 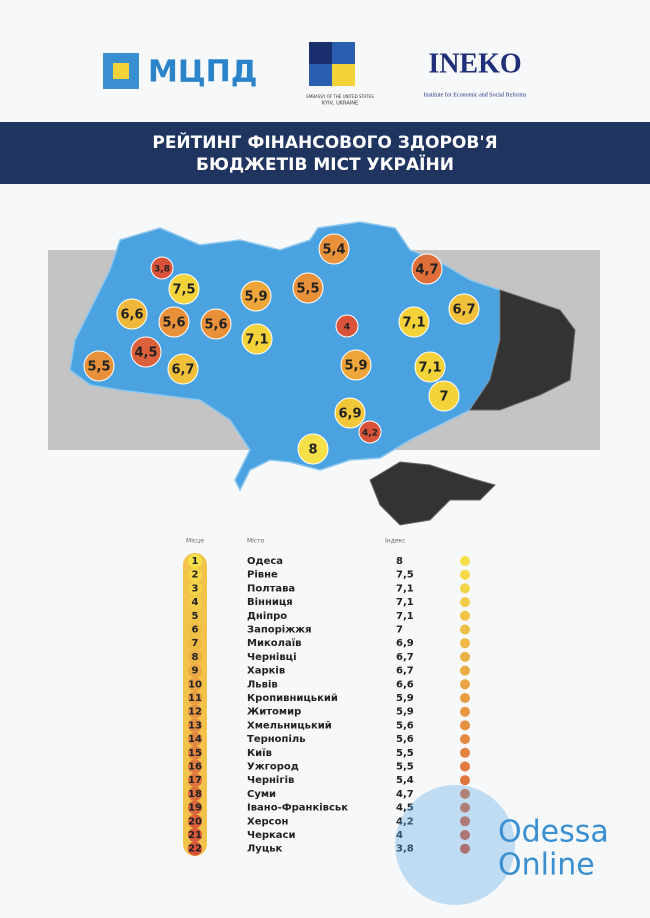 I want to click on marker-label: 4,7, so click(x=426, y=270).